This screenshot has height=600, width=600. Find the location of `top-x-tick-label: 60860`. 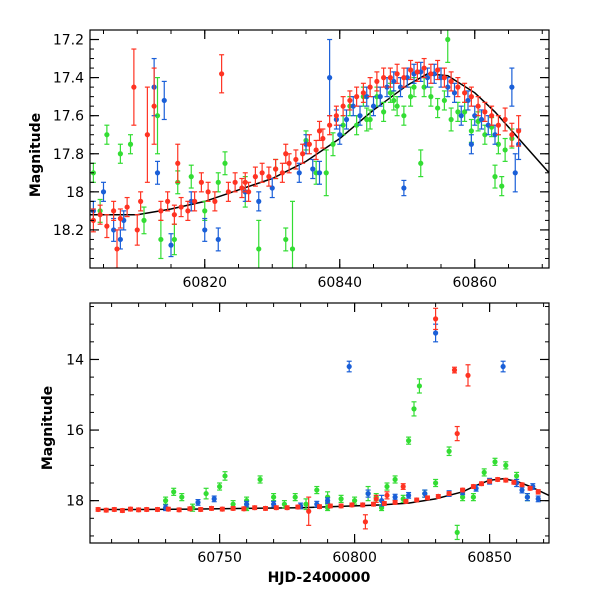

top-x-tick-label: 60860 is located at coordinates (474, 283).